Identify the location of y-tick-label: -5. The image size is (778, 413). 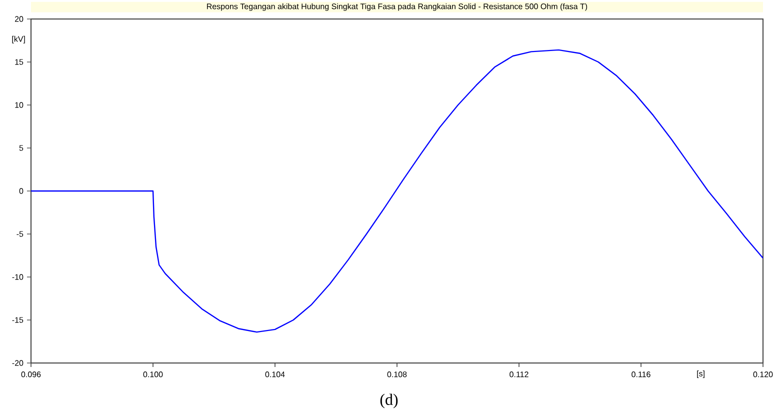
(20, 234).